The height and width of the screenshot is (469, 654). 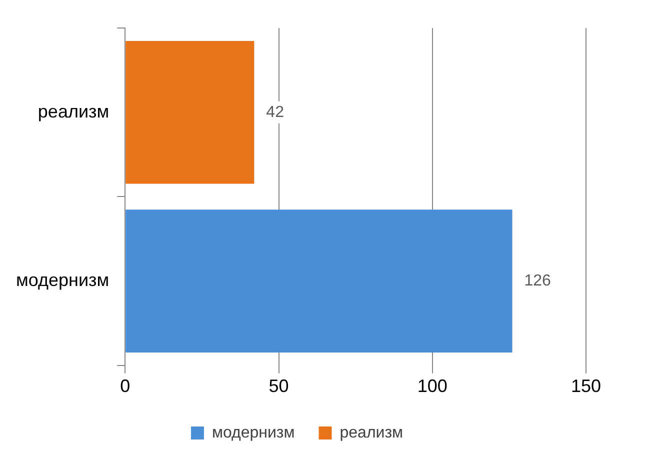 What do you see at coordinates (125, 386) in the screenshot?
I see `x-tick-label: 0` at bounding box center [125, 386].